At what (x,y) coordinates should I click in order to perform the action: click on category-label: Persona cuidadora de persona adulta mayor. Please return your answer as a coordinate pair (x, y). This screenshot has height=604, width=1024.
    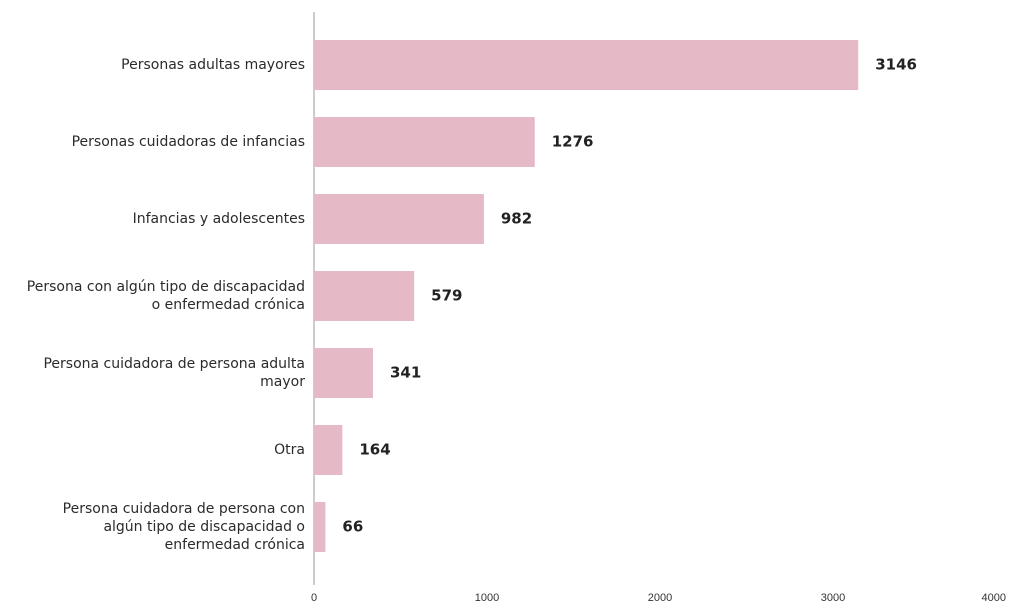
    Looking at the image, I should click on (174, 373).